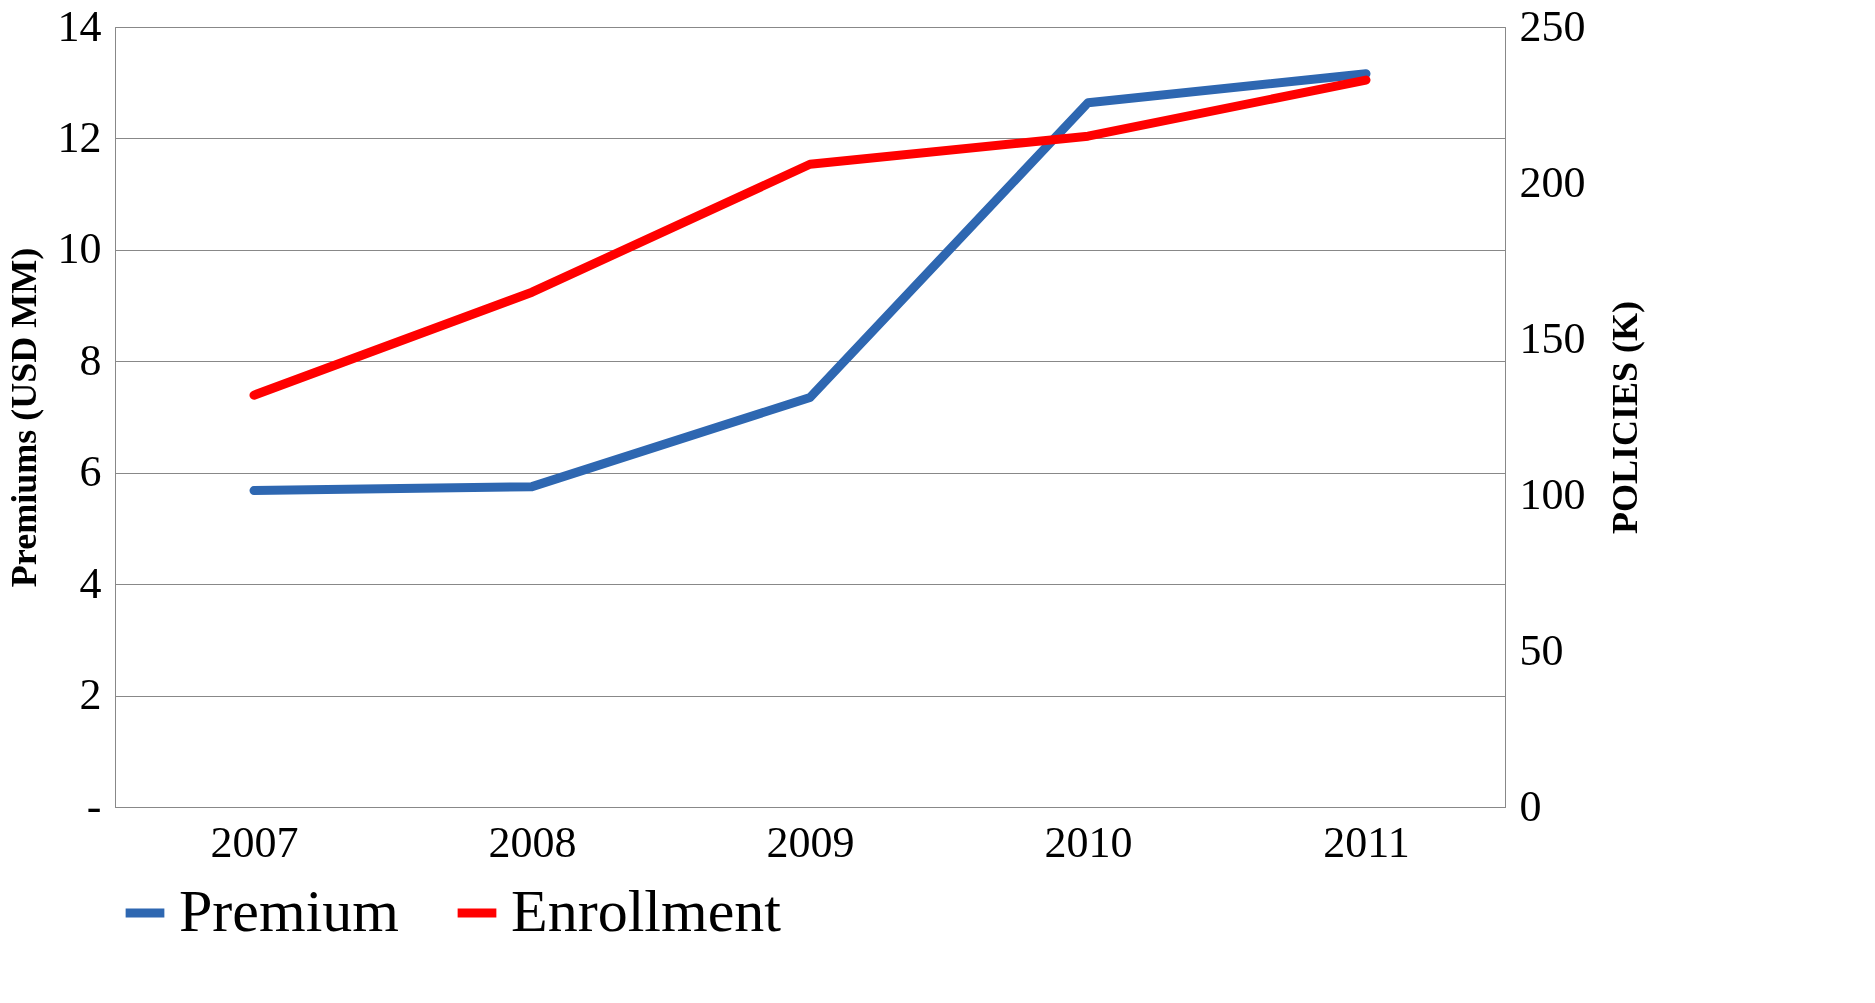 Image resolution: width=1875 pixels, height=1003 pixels. What do you see at coordinates (254, 842) in the screenshot?
I see `x-tick-label: 2007` at bounding box center [254, 842].